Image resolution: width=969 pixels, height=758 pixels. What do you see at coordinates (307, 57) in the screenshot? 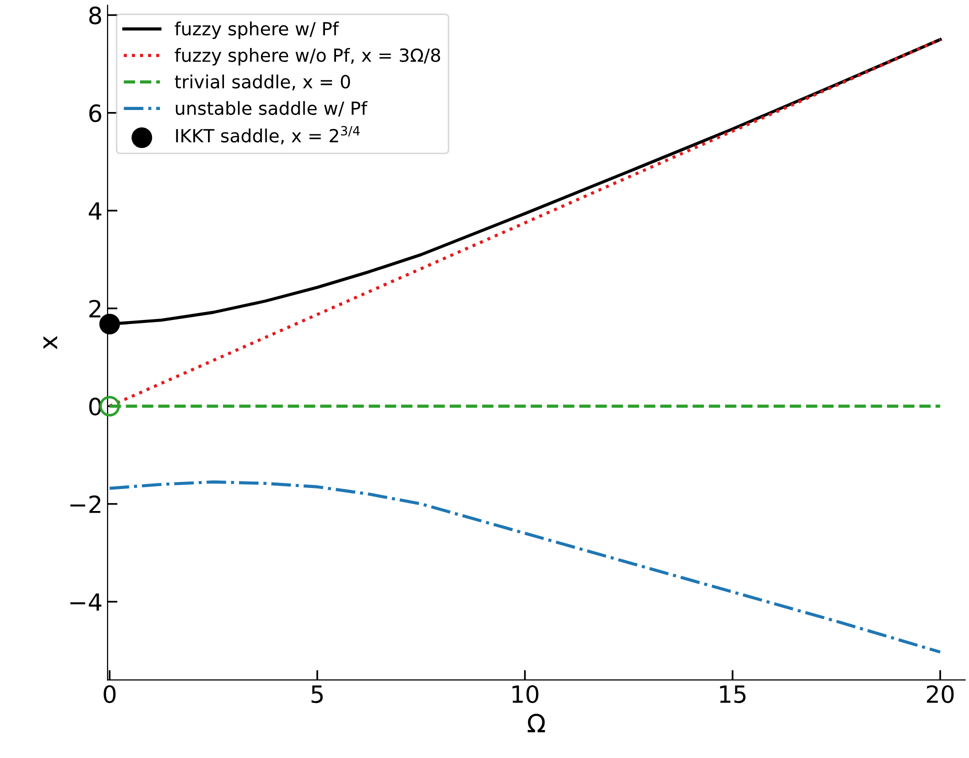
I see `legend-label: fuzzy sphere w/o Pf, x = 3Ω/8` at bounding box center [307, 57].